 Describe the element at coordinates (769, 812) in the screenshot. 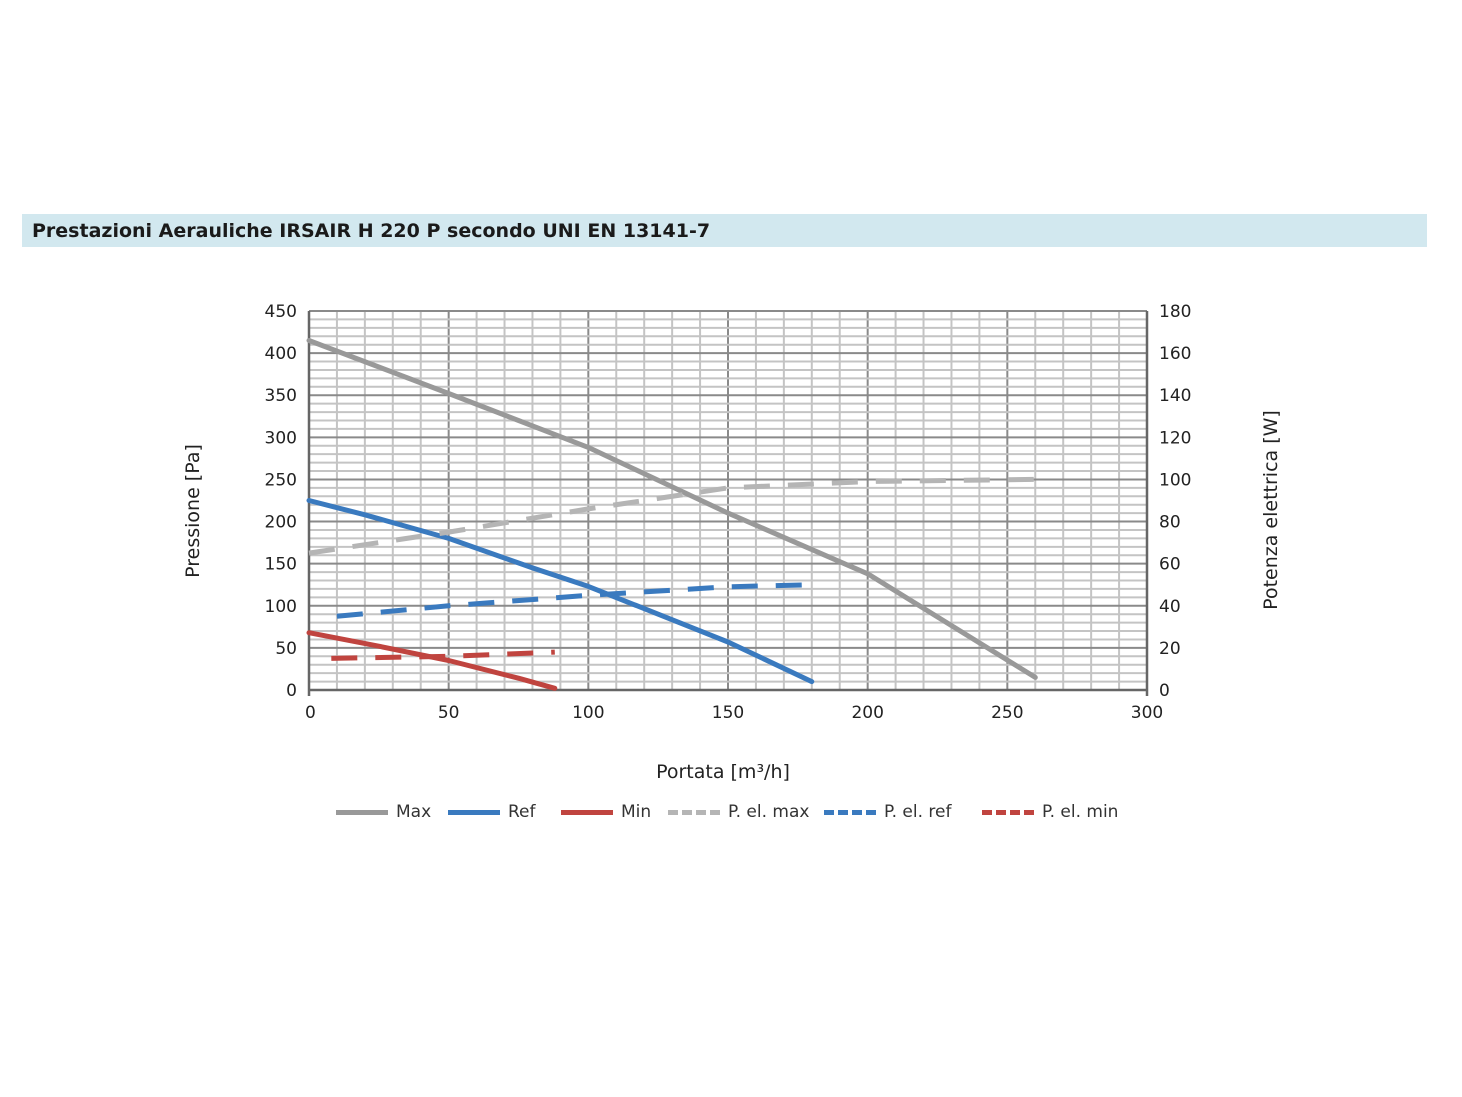

I see `legend-label: P. el. max` at that location.